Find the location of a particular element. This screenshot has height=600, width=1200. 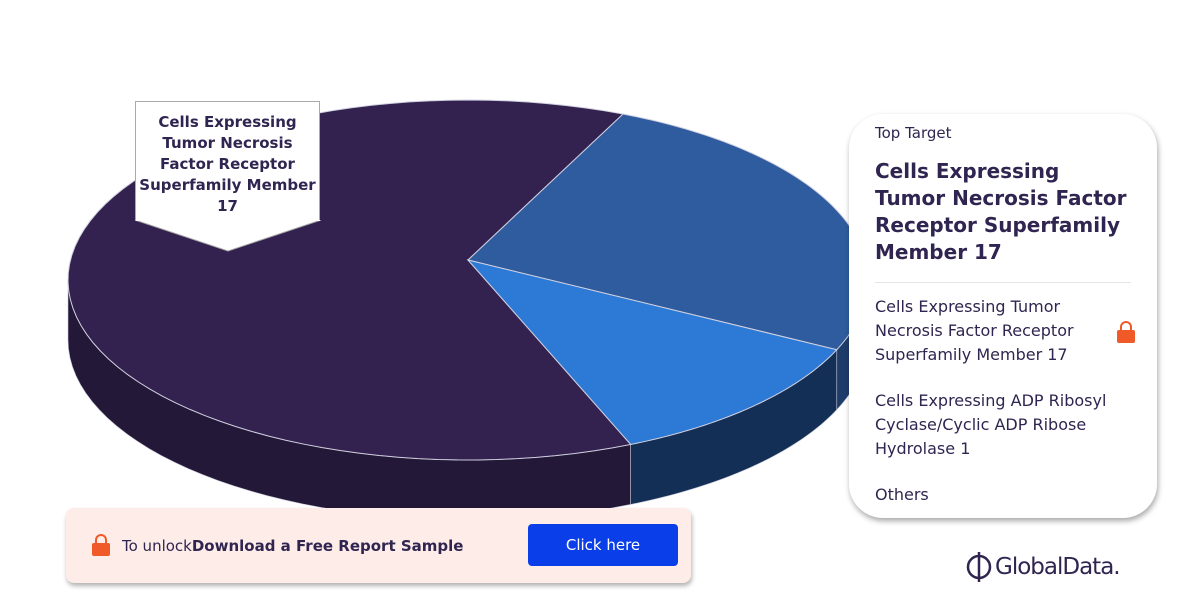

click-here-button: Click here is located at coordinates (603, 545).